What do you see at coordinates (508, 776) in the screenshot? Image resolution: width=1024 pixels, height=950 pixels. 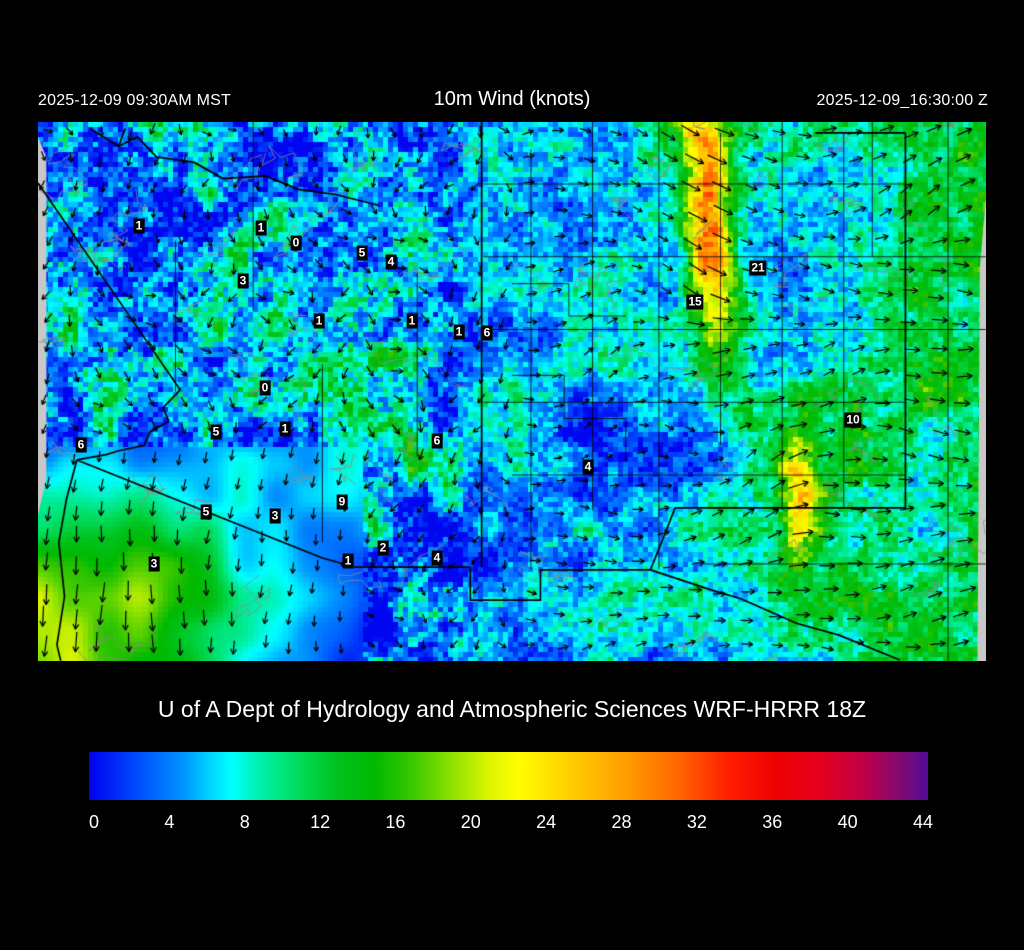 I see `colorbar-gradient` at bounding box center [508, 776].